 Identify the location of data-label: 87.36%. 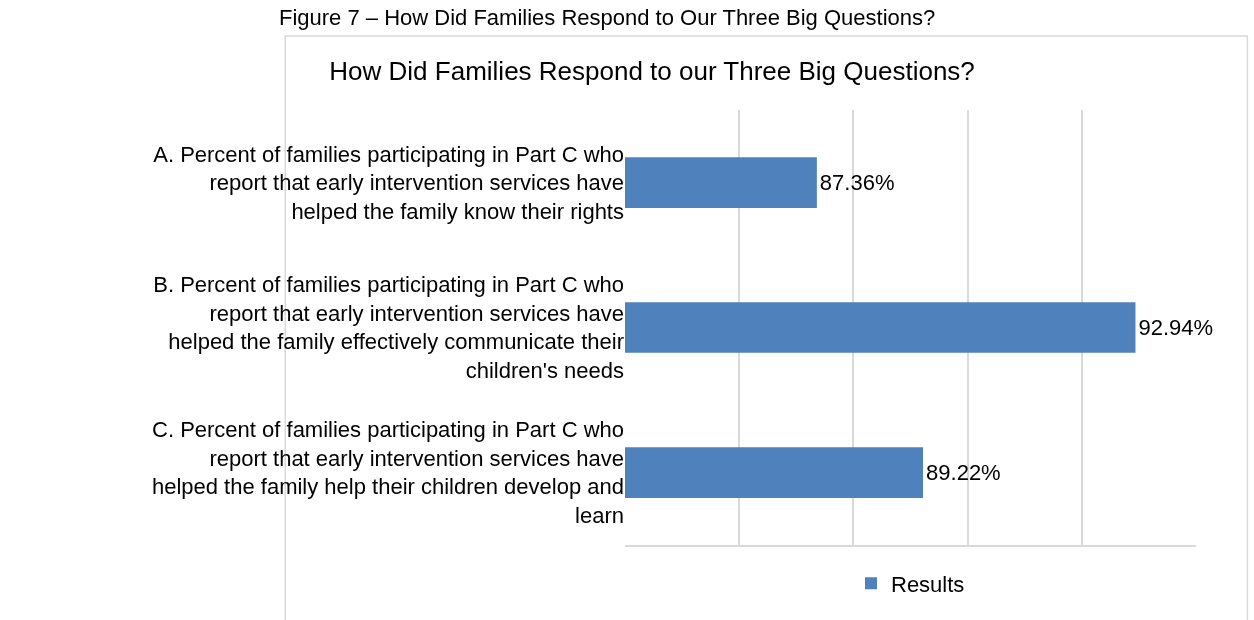
(857, 183).